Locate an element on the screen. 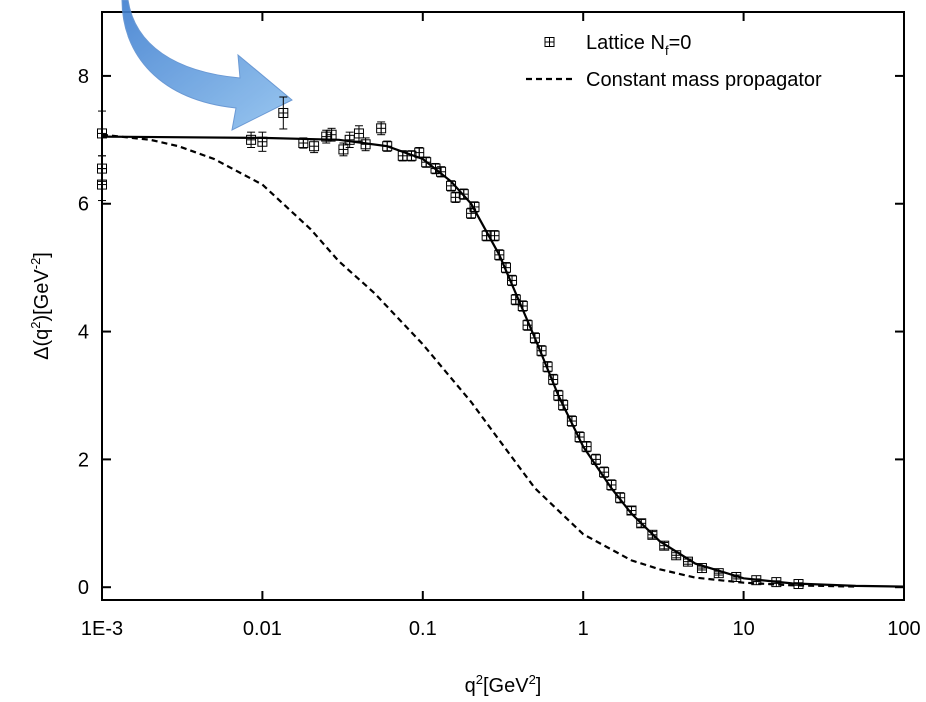 Image resolution: width=926 pixels, height=702 pixels. x-axis-label-part: [GeV is located at coordinates (506, 686).